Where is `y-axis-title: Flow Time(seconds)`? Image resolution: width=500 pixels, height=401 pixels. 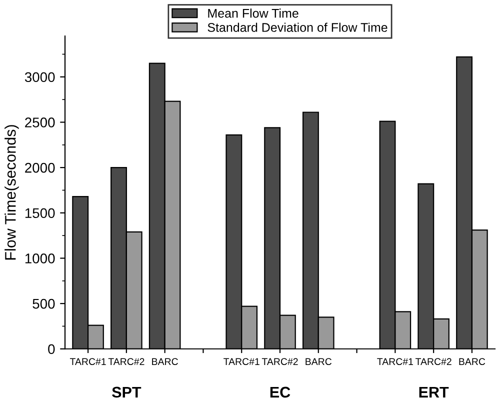 y-axis-title: Flow Time(seconds) is located at coordinates (11, 192).